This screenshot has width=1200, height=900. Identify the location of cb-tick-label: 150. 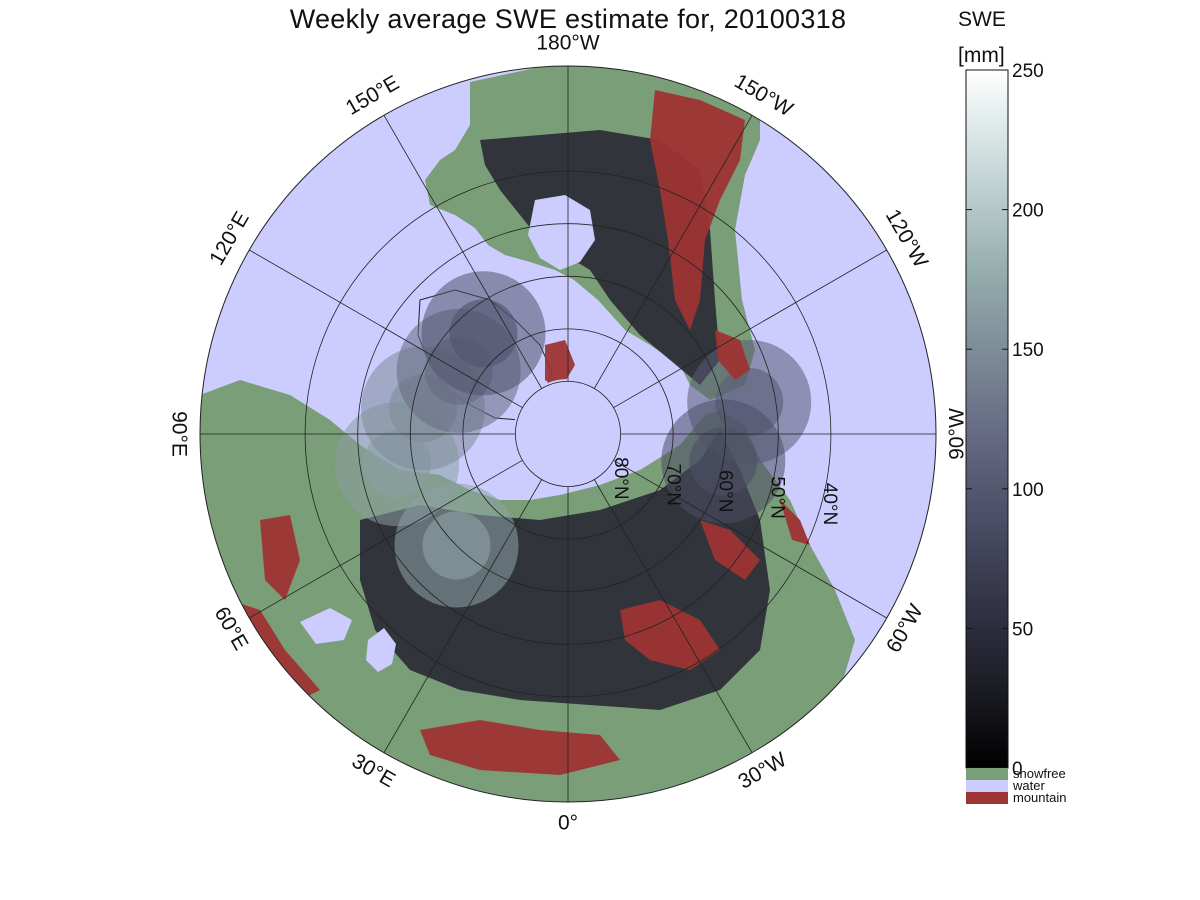
(1028, 350).